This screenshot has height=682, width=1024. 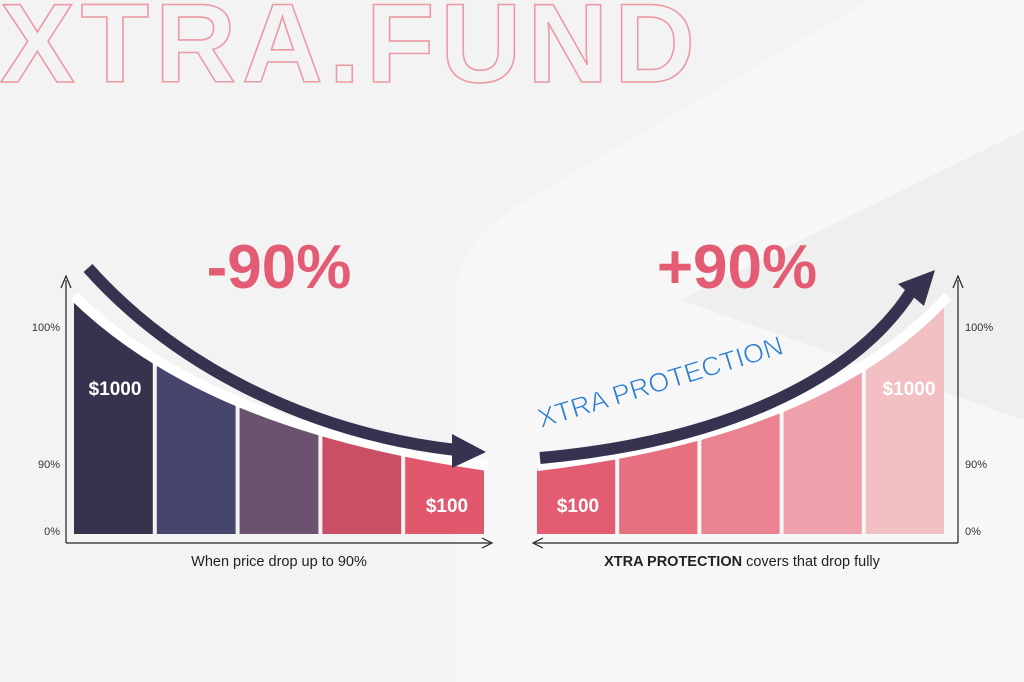 What do you see at coordinates (737, 267) in the screenshot?
I see `right-title: +90%` at bounding box center [737, 267].